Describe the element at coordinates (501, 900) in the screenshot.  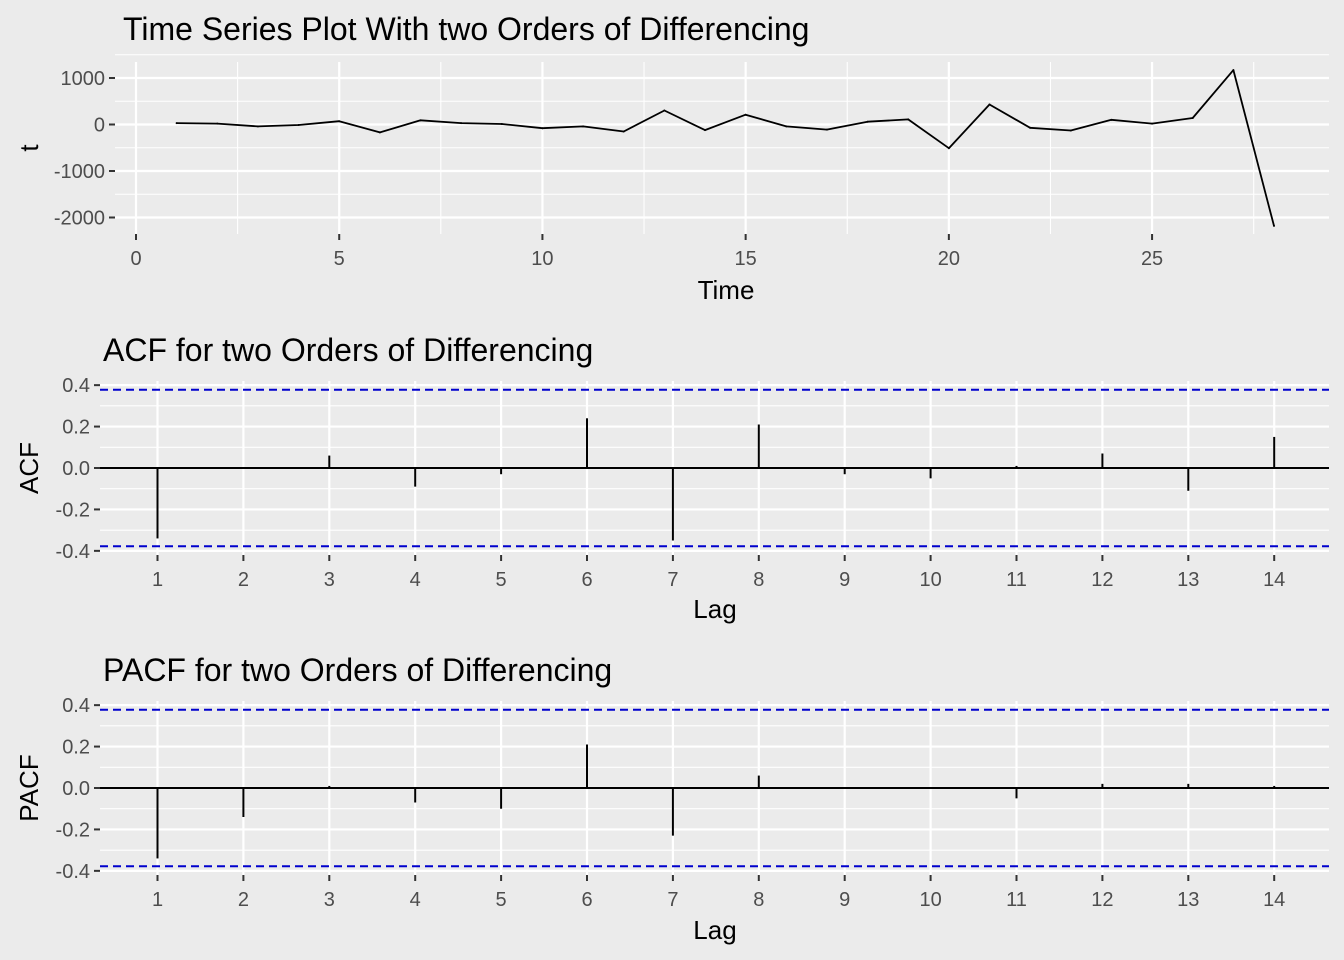
I see `pacf-x-tick-label: 5` at that location.